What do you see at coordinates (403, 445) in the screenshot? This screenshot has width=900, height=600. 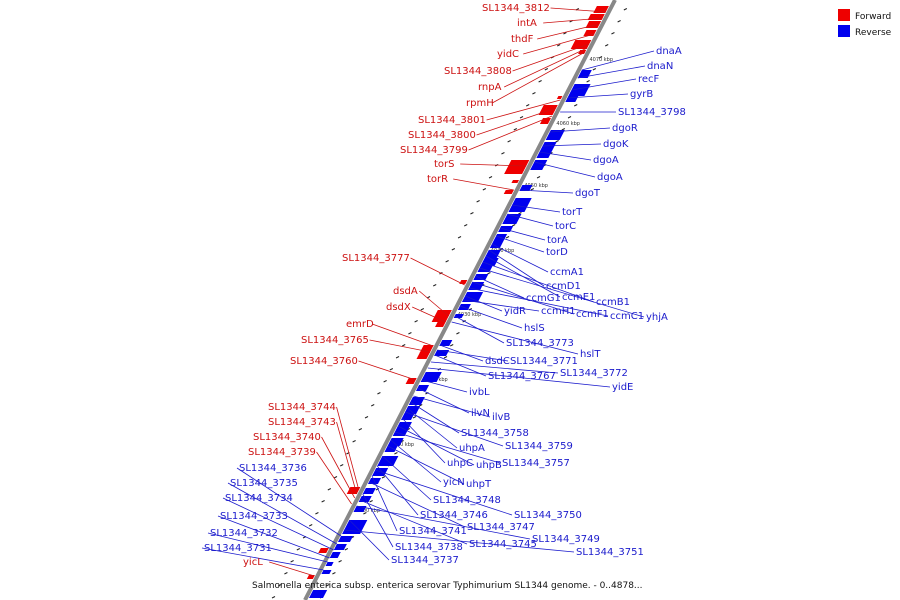 I see `tick-label: 4010 kbp` at bounding box center [403, 445].